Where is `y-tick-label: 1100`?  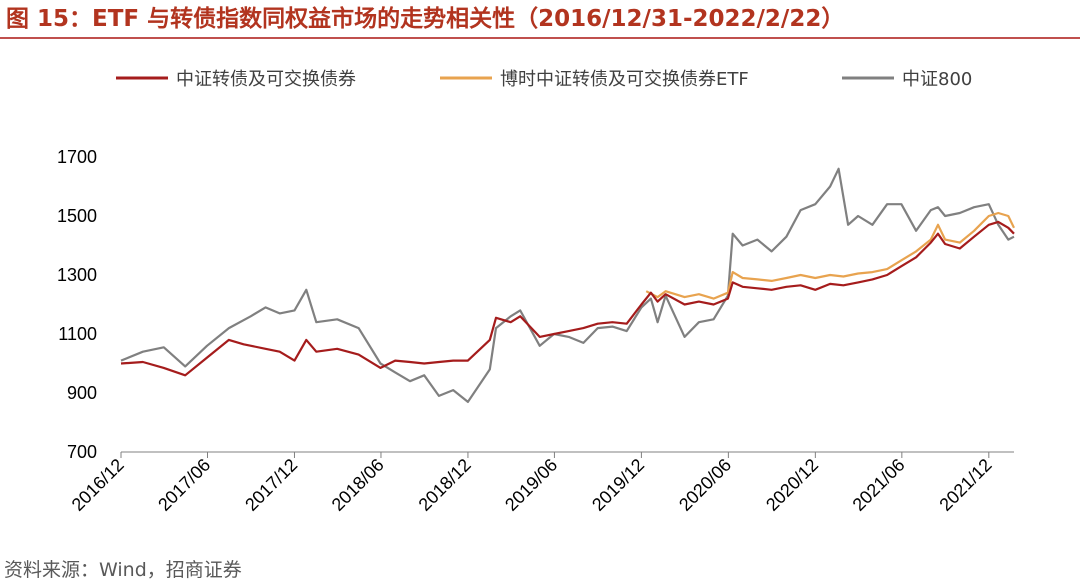 y-tick-label: 1100 is located at coordinates (77, 334).